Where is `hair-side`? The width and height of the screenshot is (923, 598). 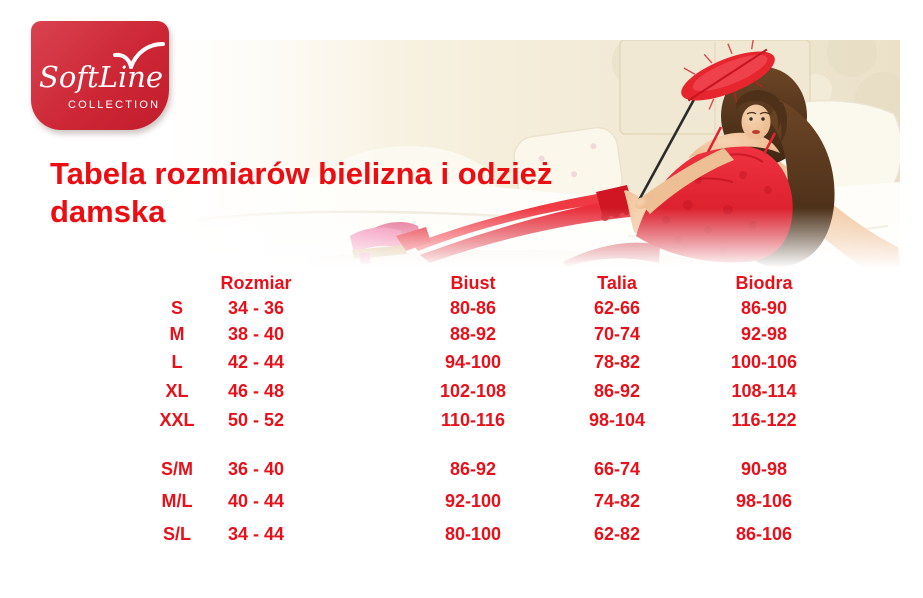
hair-side is located at coordinates (779, 123).